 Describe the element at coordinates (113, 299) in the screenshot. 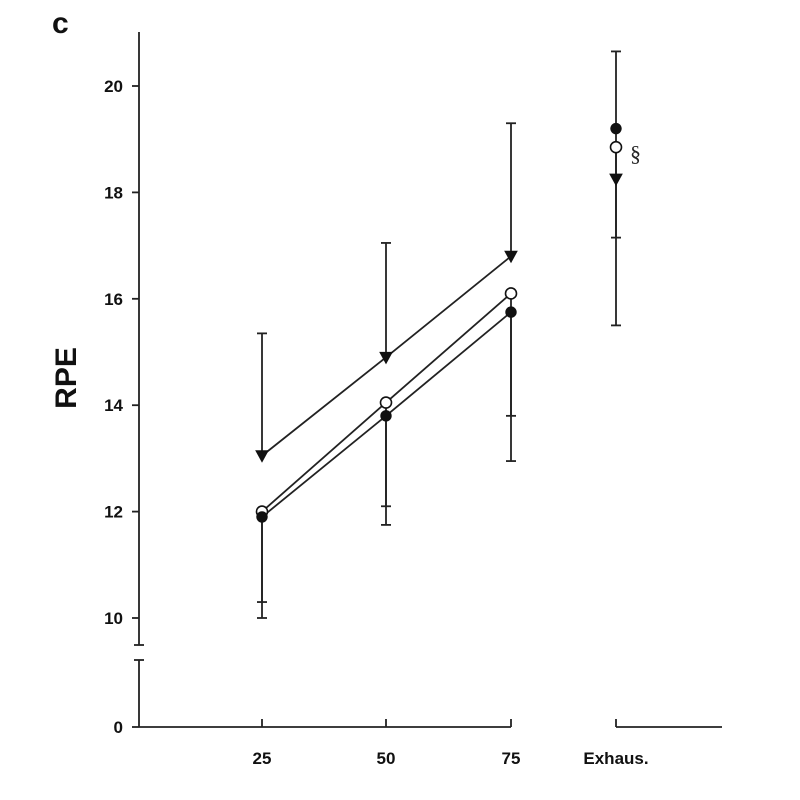

I see `y-tick-label: 16` at that location.